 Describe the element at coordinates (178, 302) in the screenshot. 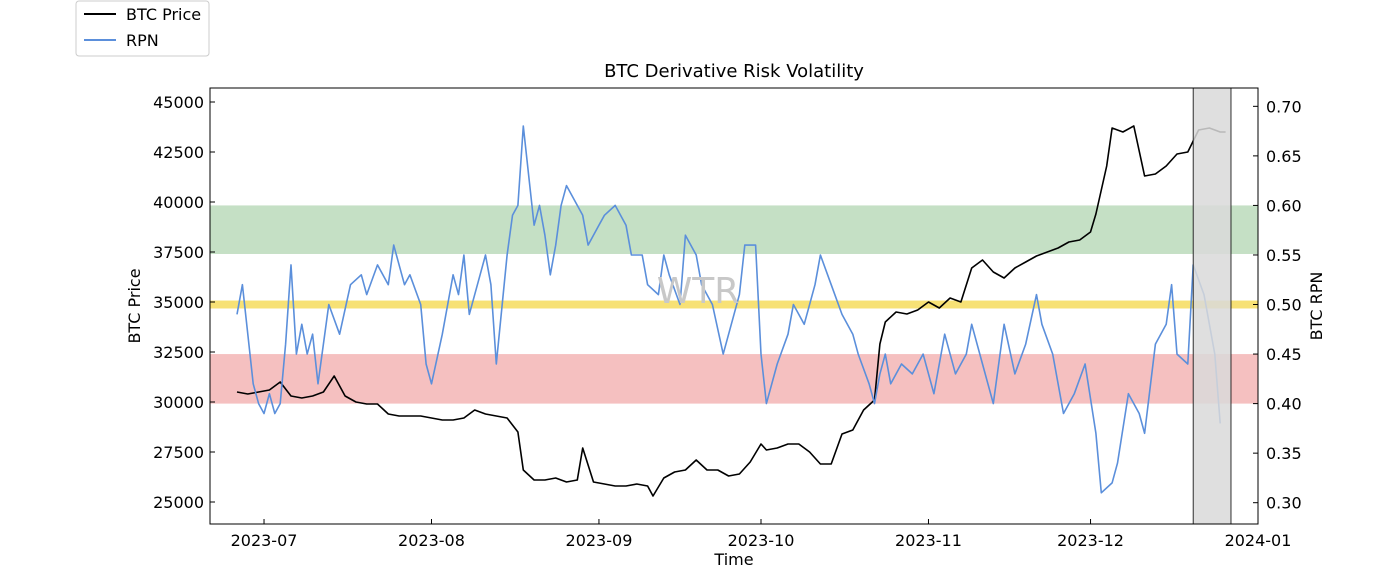

I see `y-left-tick-label-35000: 35000` at that location.